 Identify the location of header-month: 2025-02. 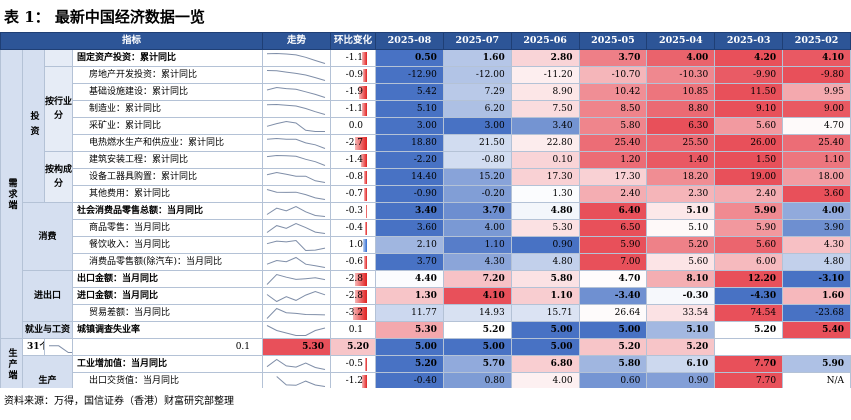
(816, 41).